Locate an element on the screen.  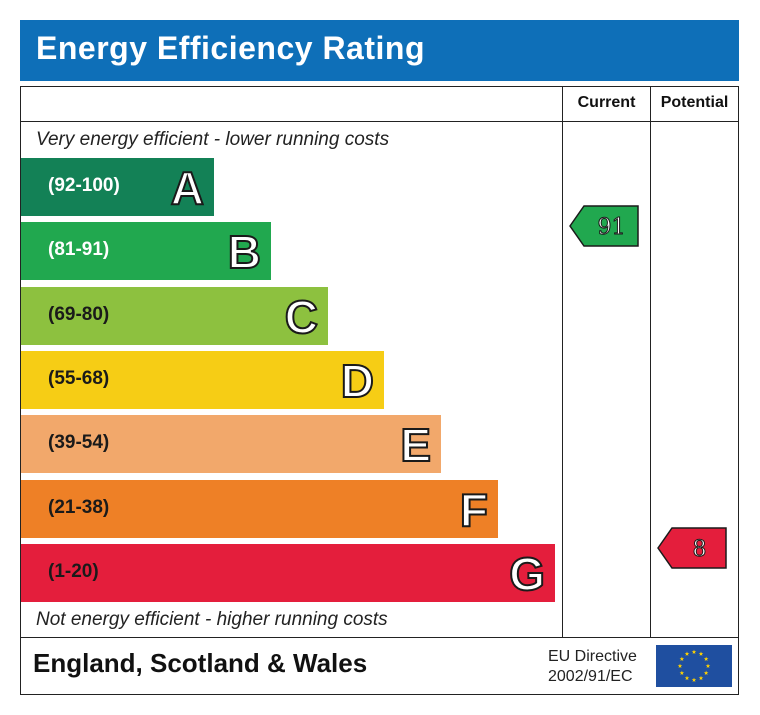
band-range-label: (69-80) is located at coordinates (79, 314).